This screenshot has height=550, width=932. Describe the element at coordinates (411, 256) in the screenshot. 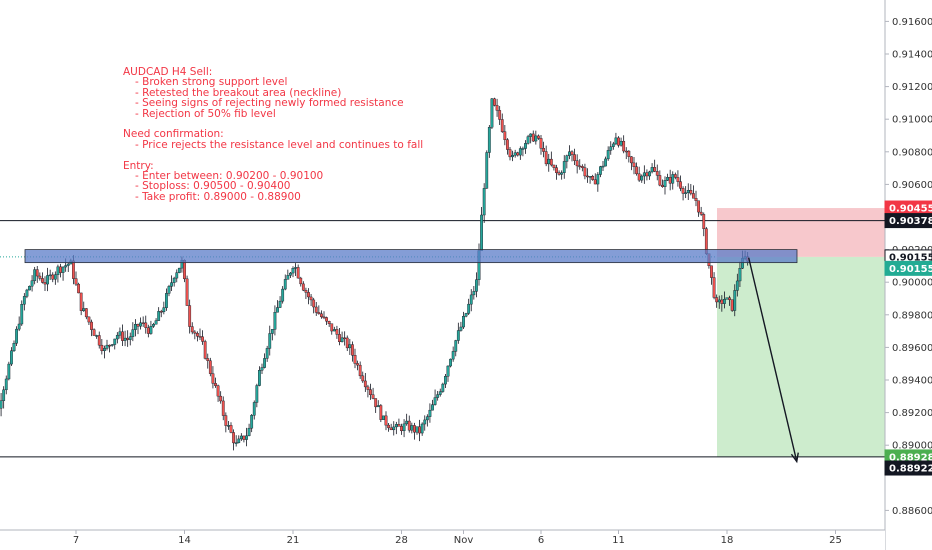

I see `resistance-zone` at that location.